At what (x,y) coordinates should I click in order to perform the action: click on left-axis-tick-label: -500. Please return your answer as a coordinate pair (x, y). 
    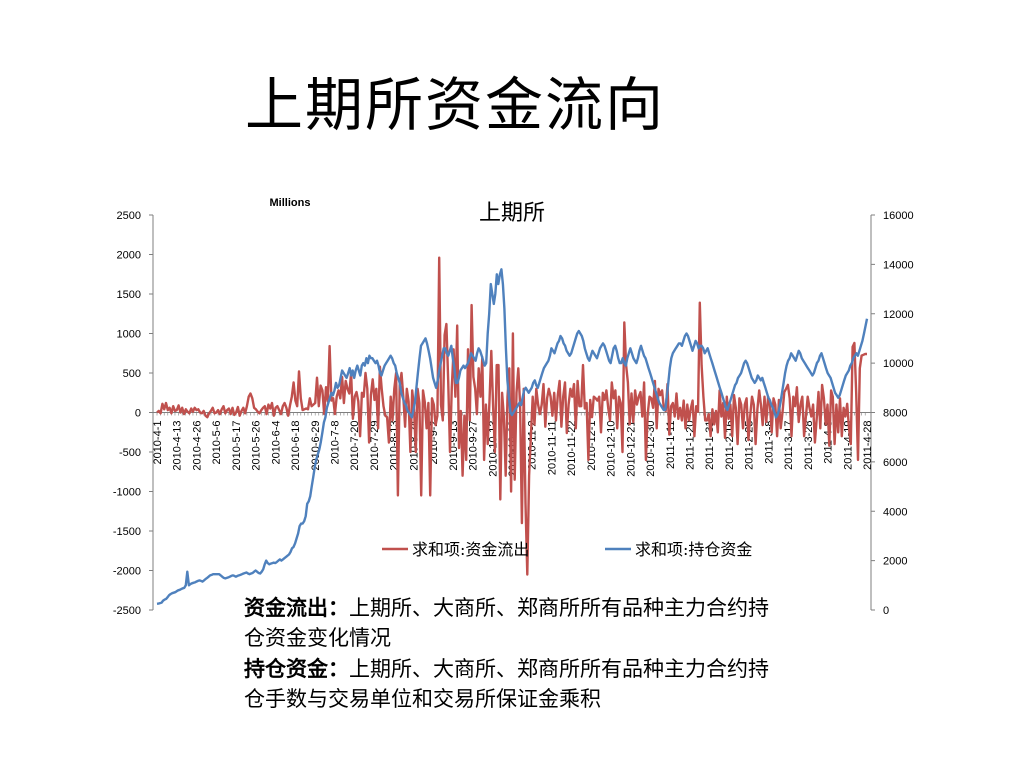
    Looking at the image, I should click on (130, 453).